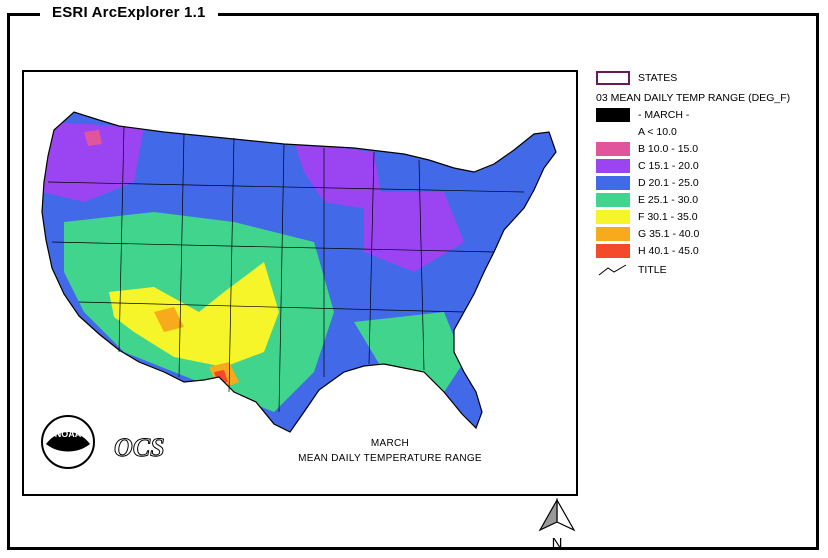  I want to click on polyline-icon, so click(612, 270).